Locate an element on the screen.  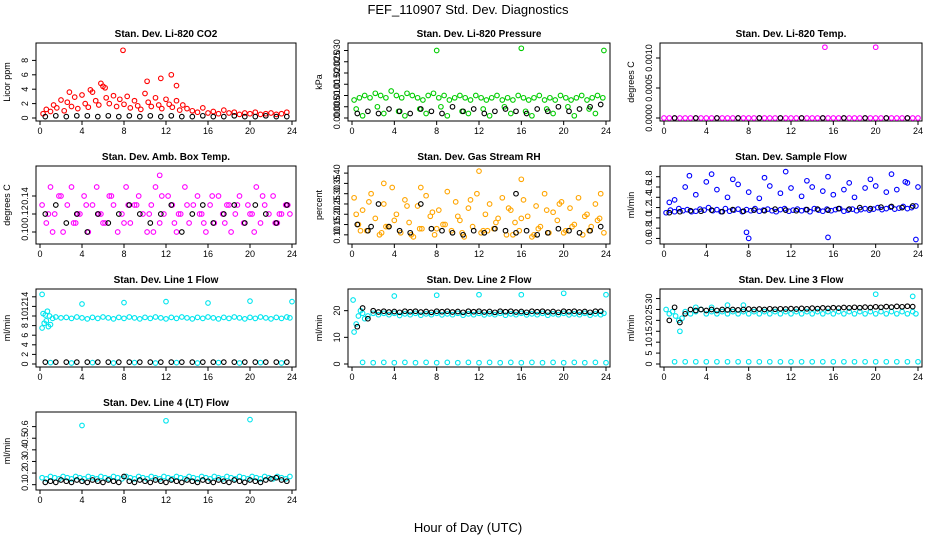
y-axis-label: kPa is located at coordinates (319, 82).